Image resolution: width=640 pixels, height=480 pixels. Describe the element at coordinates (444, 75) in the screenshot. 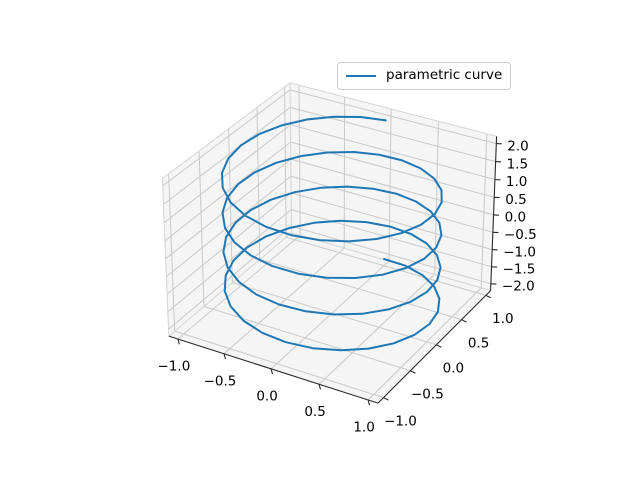

I see `legend-label: parametric curve` at that location.